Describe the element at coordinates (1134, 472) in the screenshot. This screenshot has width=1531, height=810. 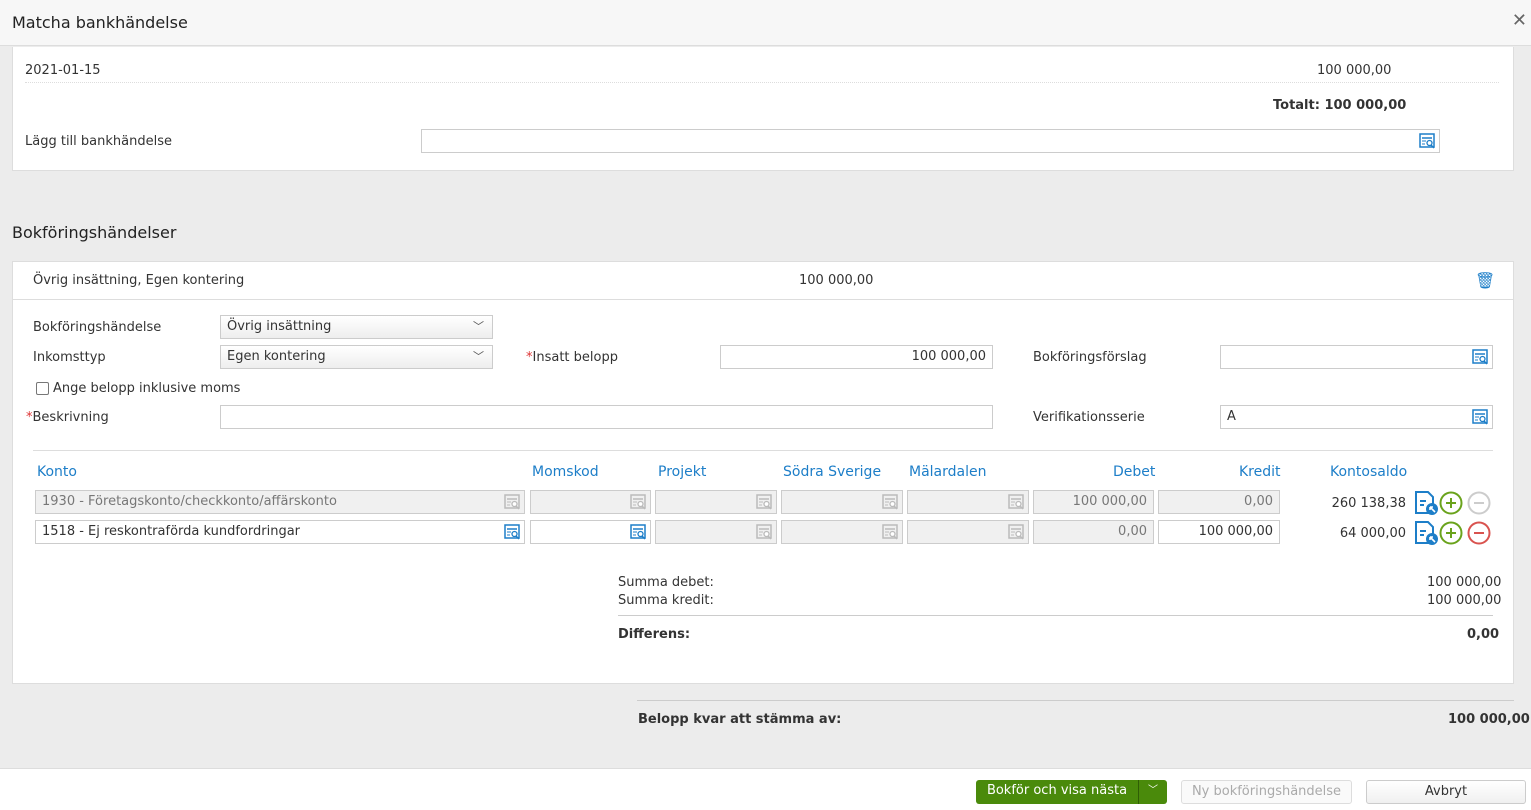
I see `col-debet: Debet` at that location.